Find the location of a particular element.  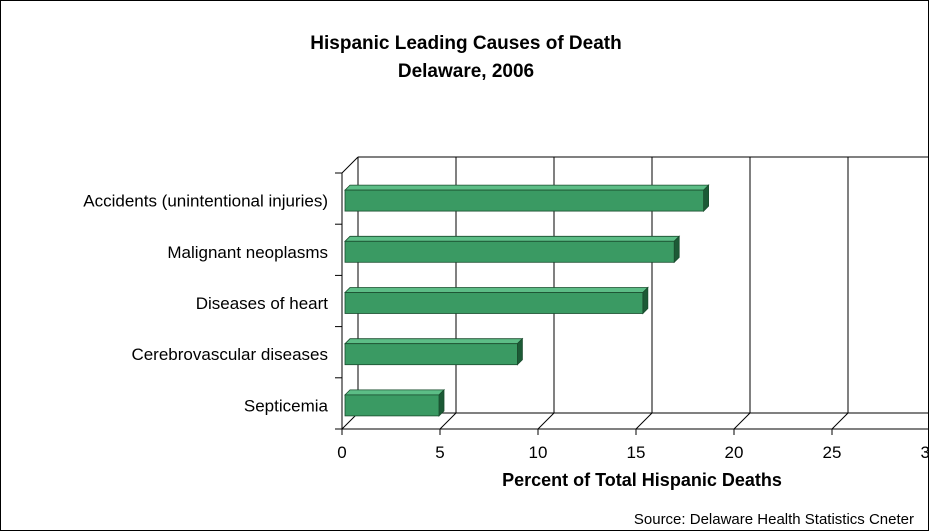

x-tick-label: 20 is located at coordinates (734, 452).